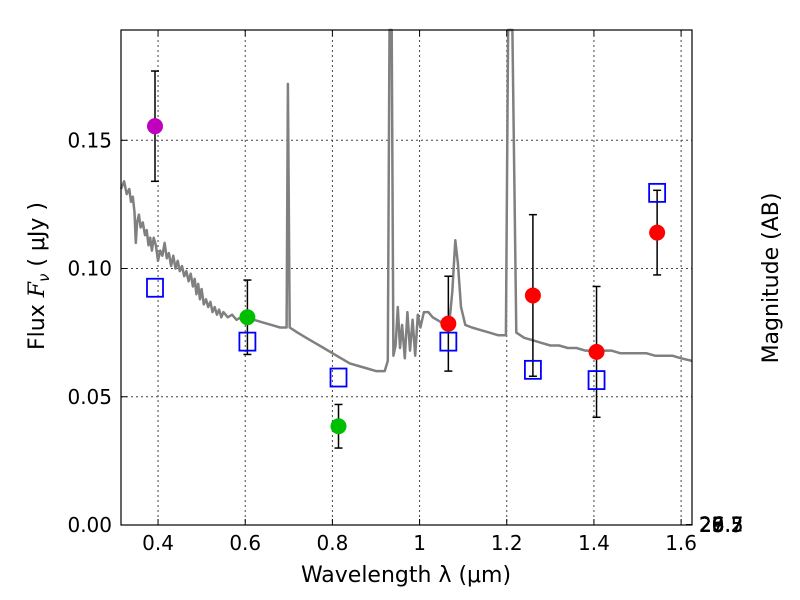  I want to click on y-tick-label: 0.15, so click(89, 140).